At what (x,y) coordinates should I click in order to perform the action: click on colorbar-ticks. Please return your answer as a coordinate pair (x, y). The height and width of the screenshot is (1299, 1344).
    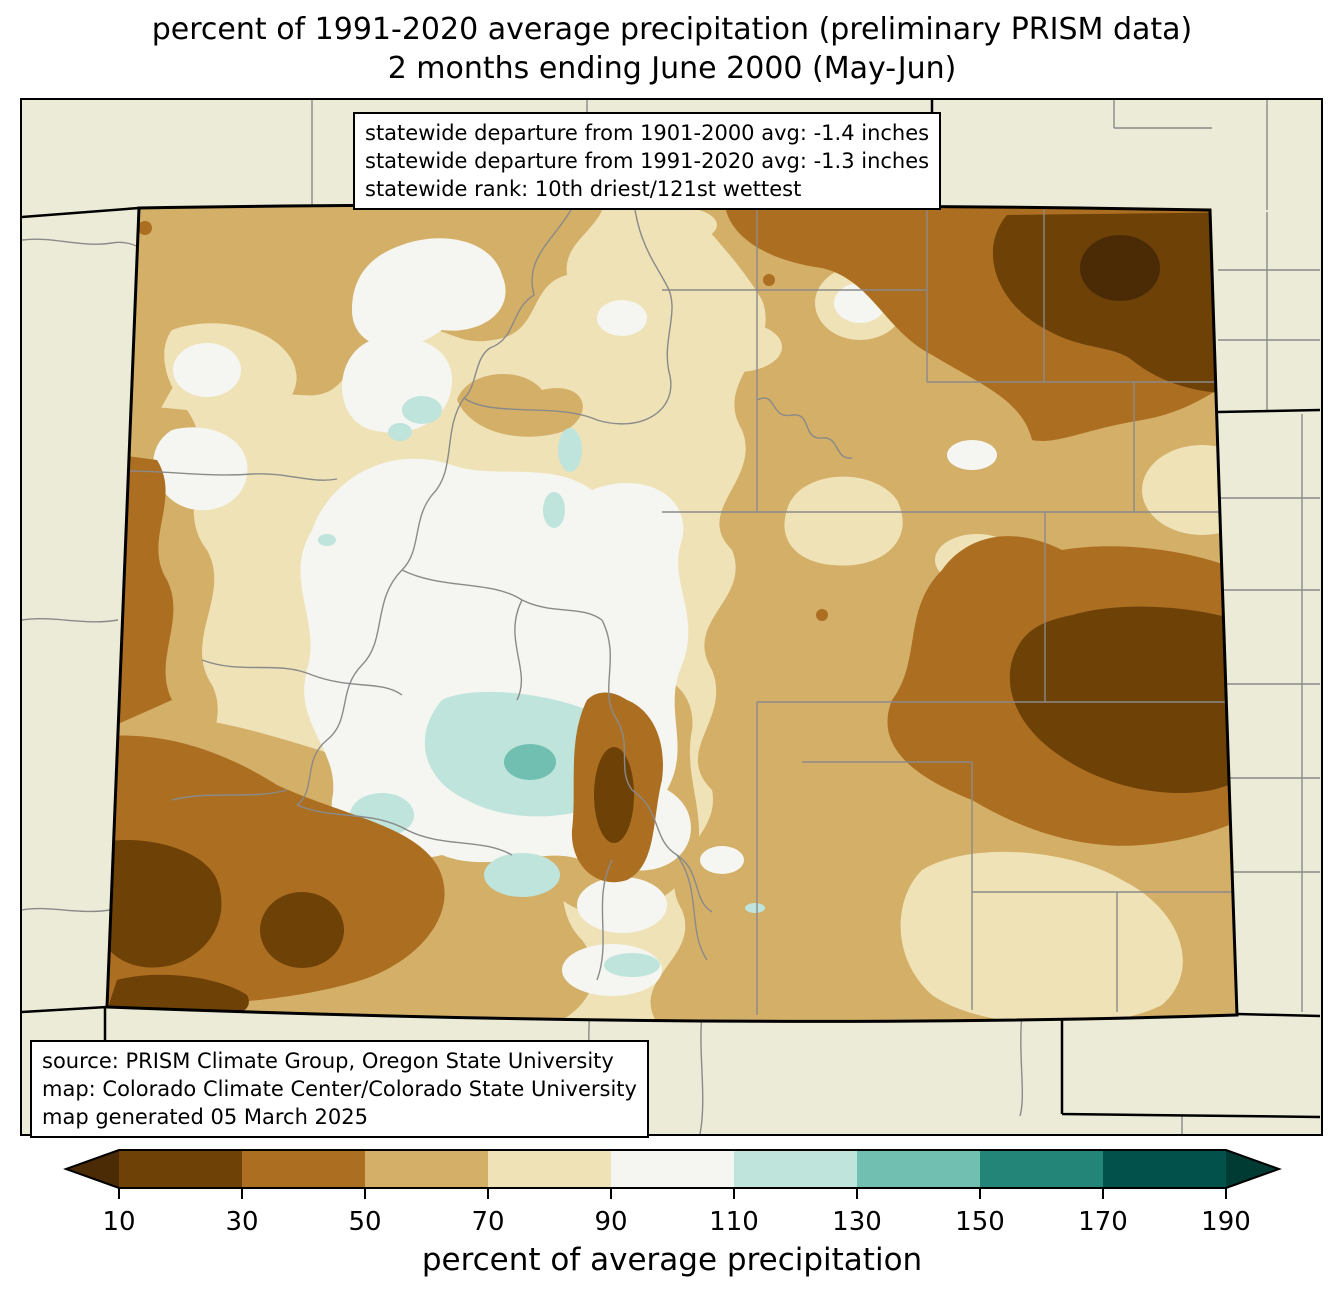
    Looking at the image, I should click on (672, 1193).